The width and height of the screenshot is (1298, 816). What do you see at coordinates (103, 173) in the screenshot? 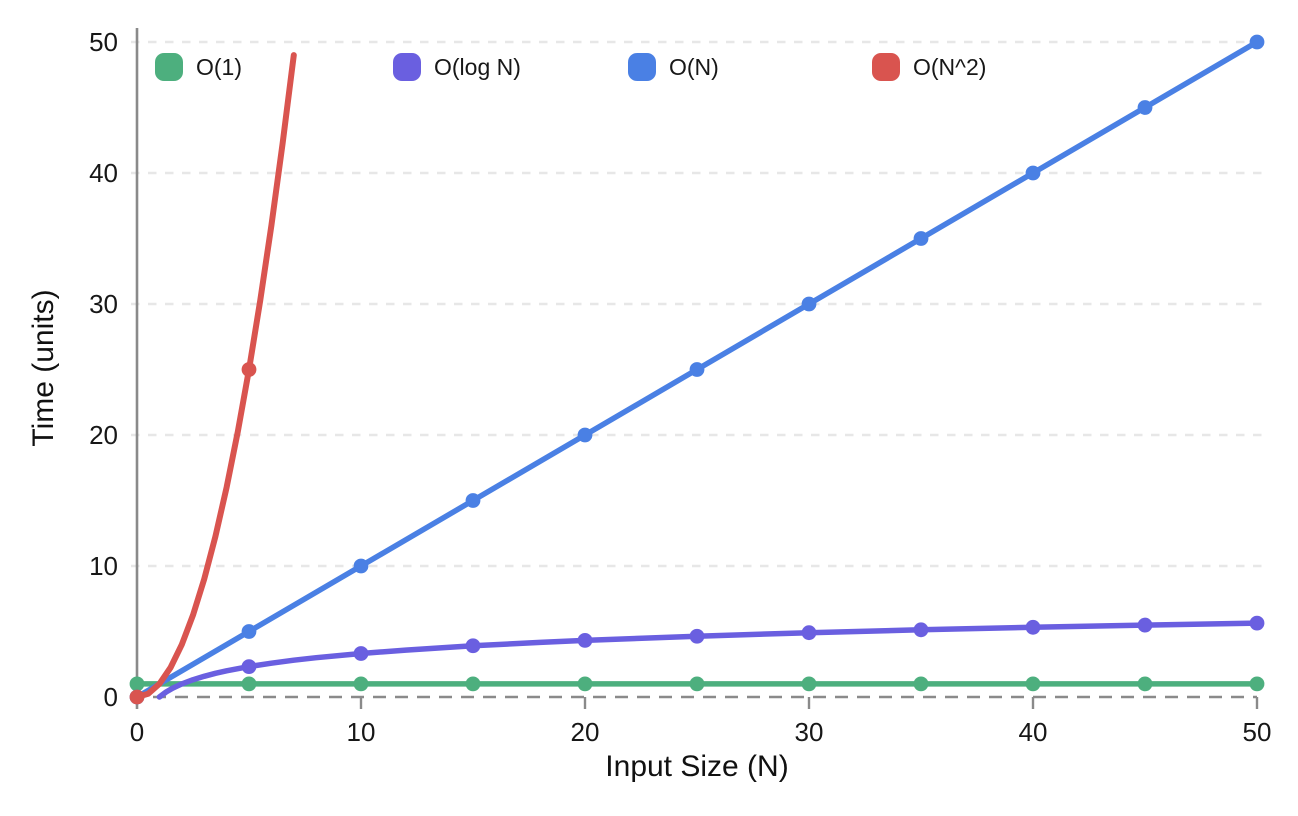
I see `y-tick-label-40: 40` at bounding box center [103, 173].